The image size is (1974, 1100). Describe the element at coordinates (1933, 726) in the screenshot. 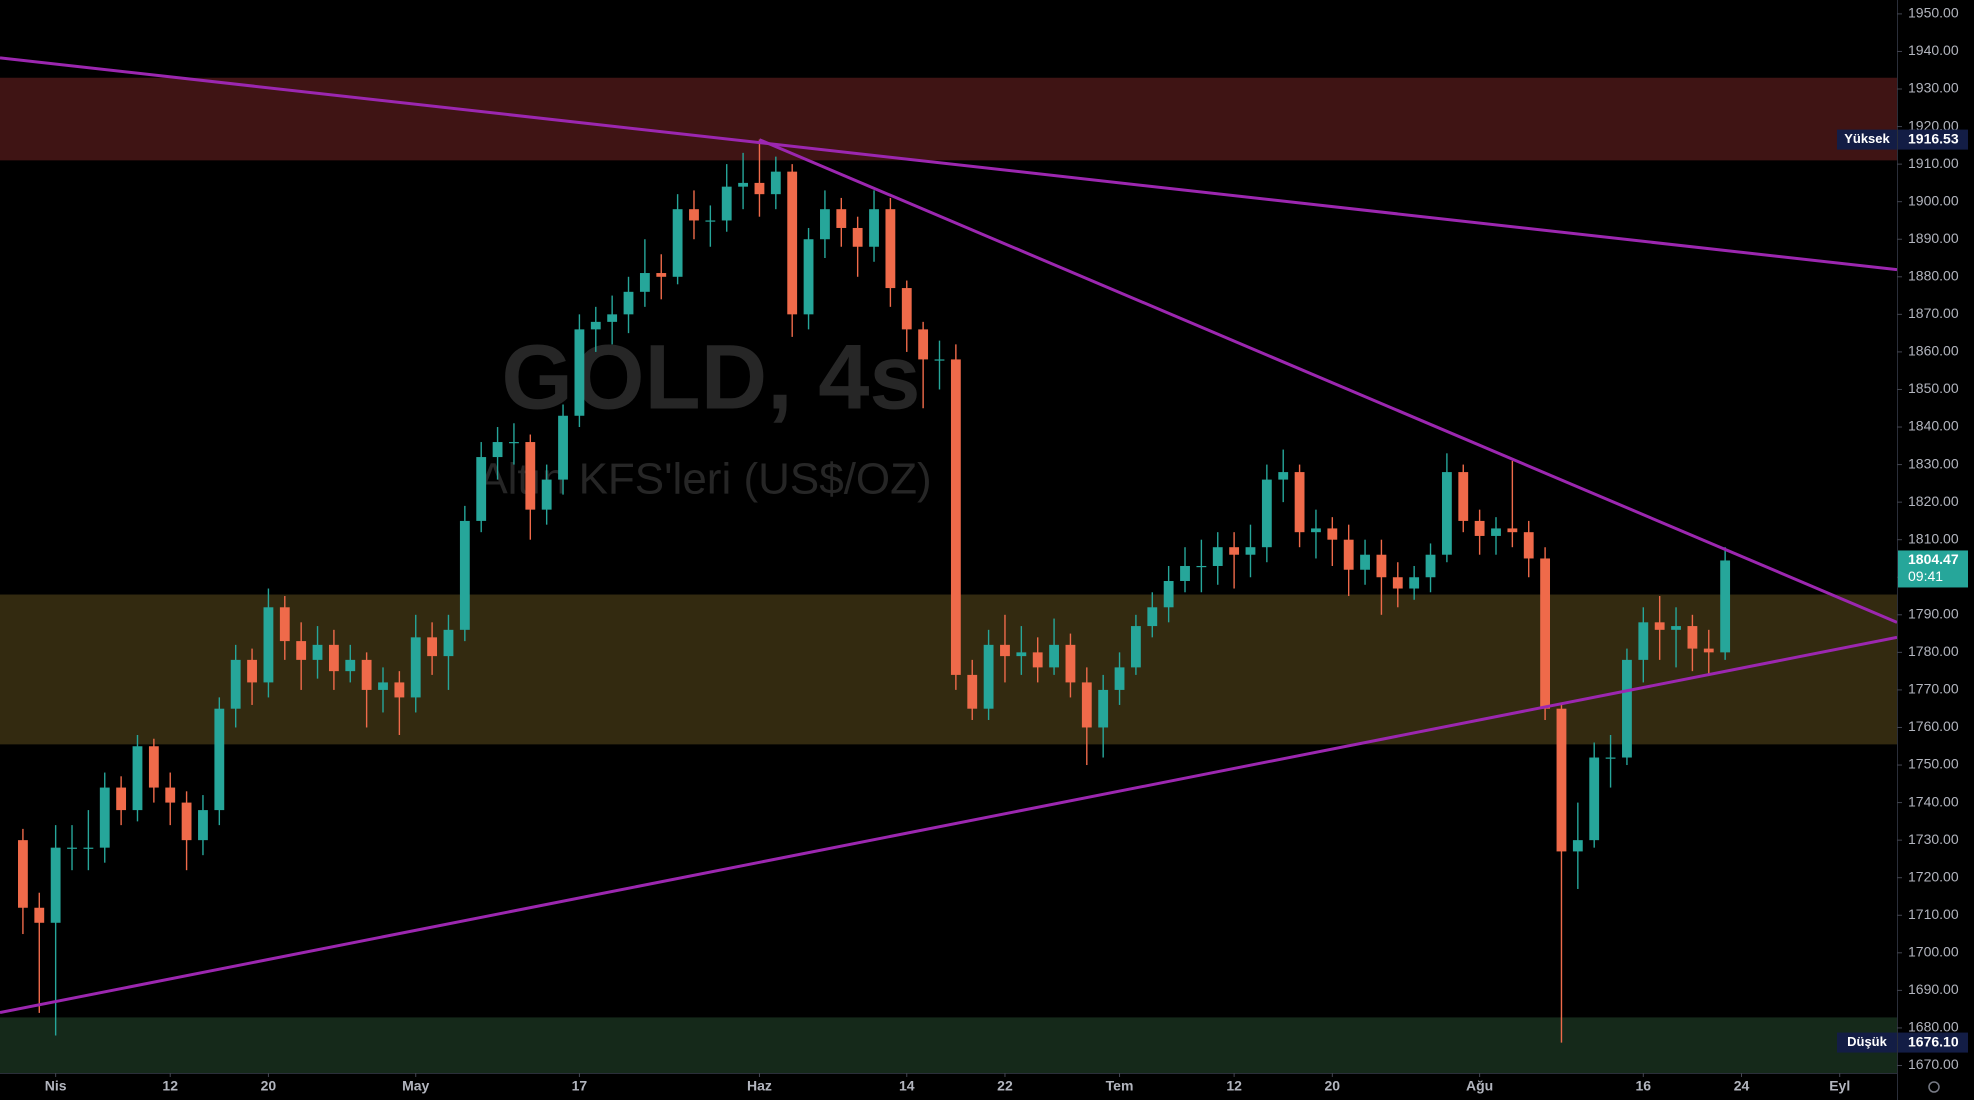

I see `y-tick-label: 1760.00` at that location.